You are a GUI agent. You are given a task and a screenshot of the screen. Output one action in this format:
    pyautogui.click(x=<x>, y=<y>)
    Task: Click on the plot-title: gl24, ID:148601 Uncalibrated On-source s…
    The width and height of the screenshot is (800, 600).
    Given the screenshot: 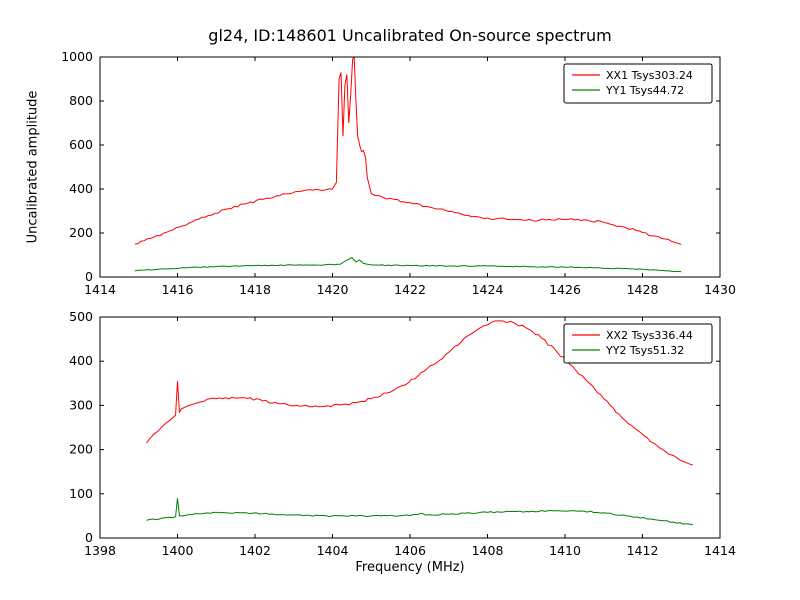 What is the action you would take?
    pyautogui.click(x=410, y=35)
    